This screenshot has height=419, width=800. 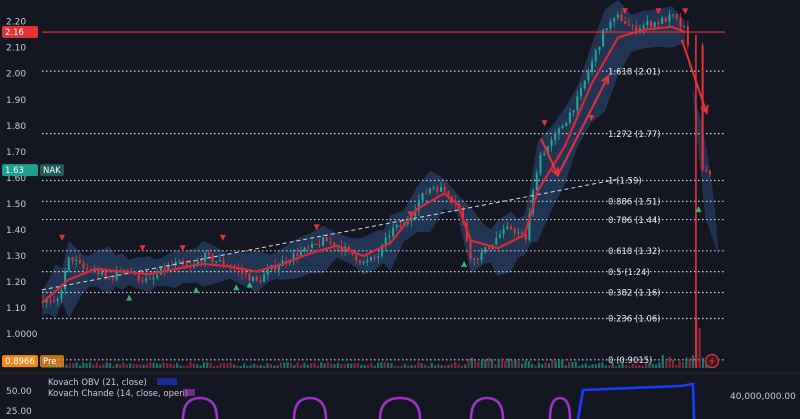 I want to click on indicator-tick: 25.00, so click(x=19, y=412).